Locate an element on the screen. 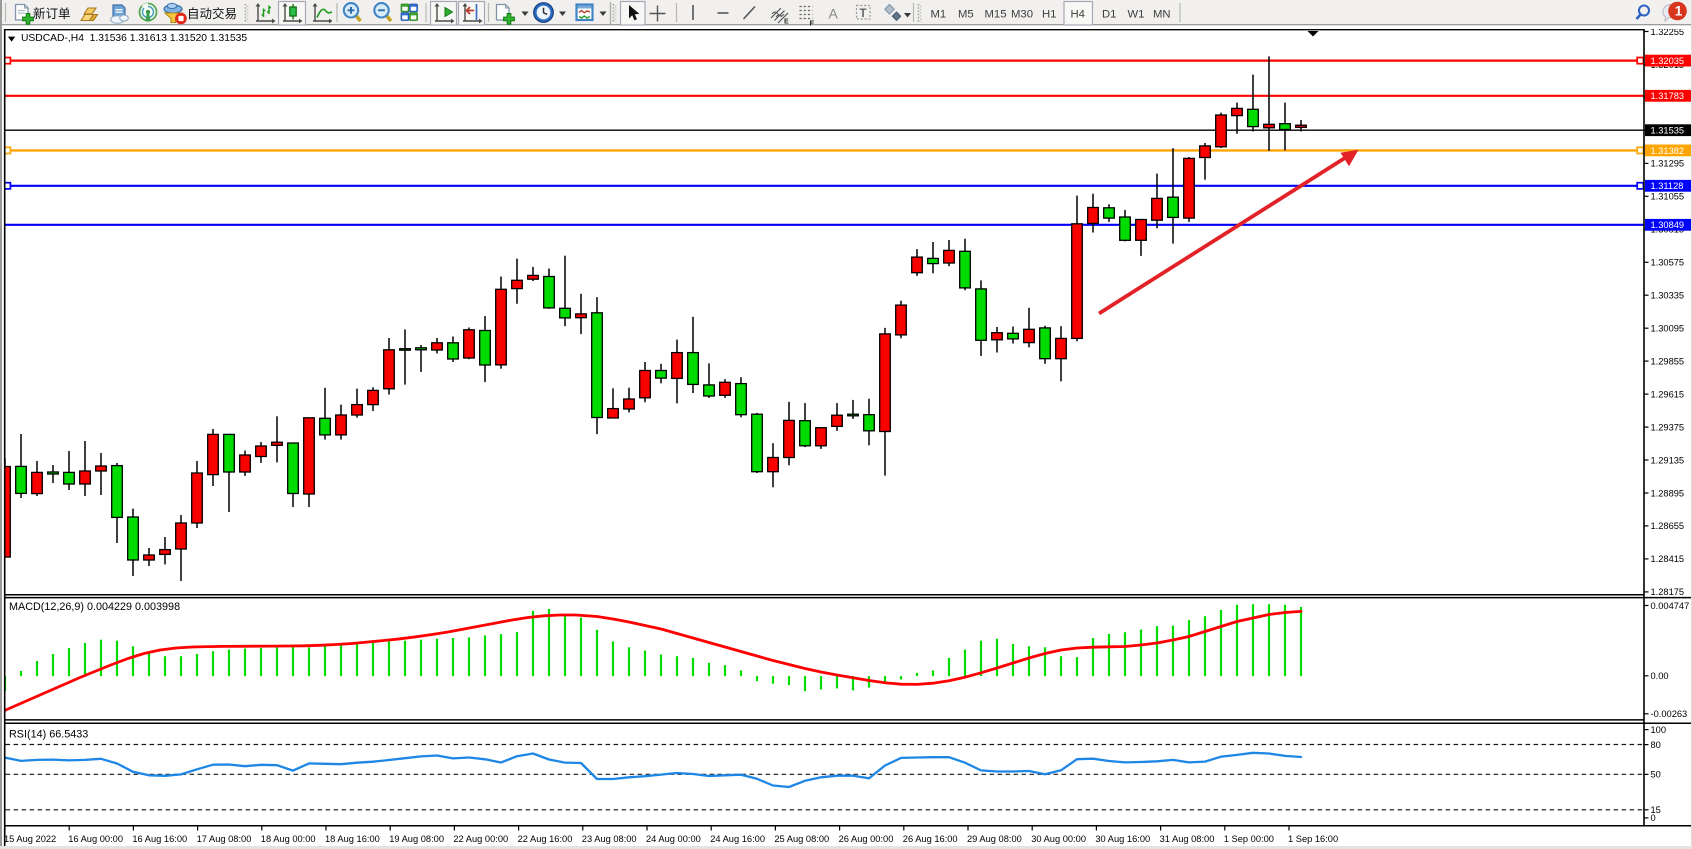 This screenshot has height=849, width=1692. svg-text: 30 Aug 00:00 is located at coordinates (1058, 839).